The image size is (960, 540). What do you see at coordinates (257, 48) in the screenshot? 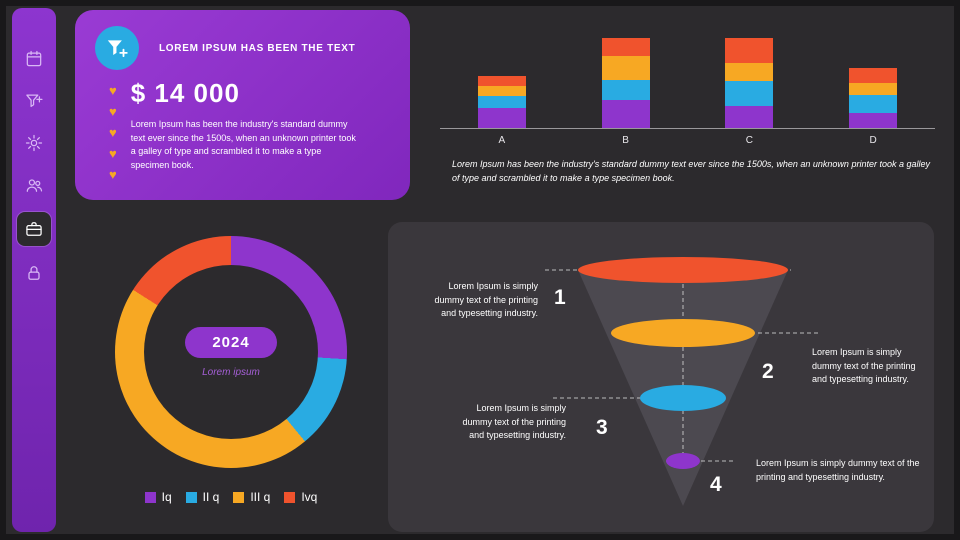
I see `stat-card-title: LOREM IPSUM HAS BEEN THE TEXT` at bounding box center [257, 48].